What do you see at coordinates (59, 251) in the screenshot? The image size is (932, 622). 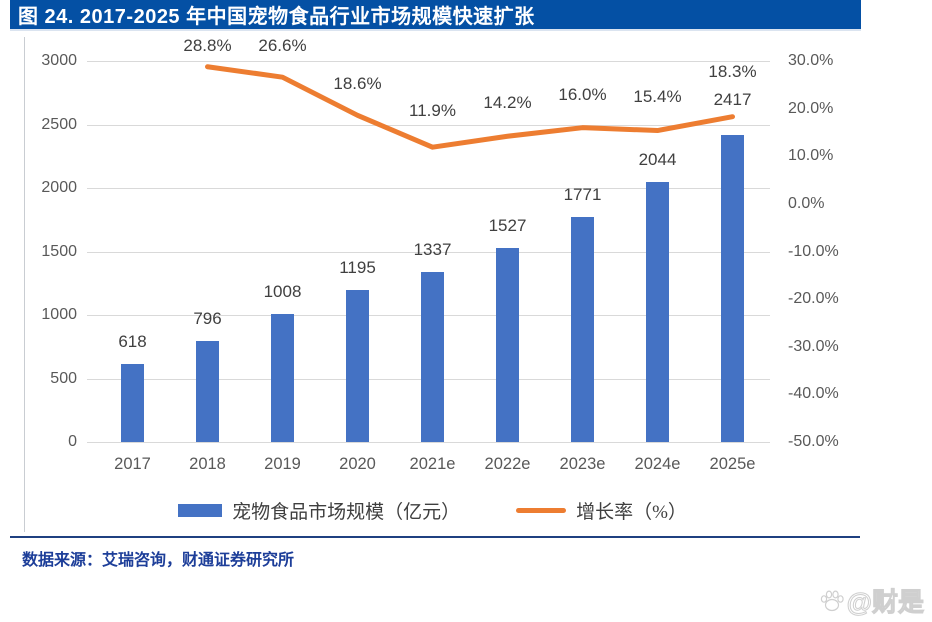 I see `left-axis-tick: 1500` at bounding box center [59, 251].